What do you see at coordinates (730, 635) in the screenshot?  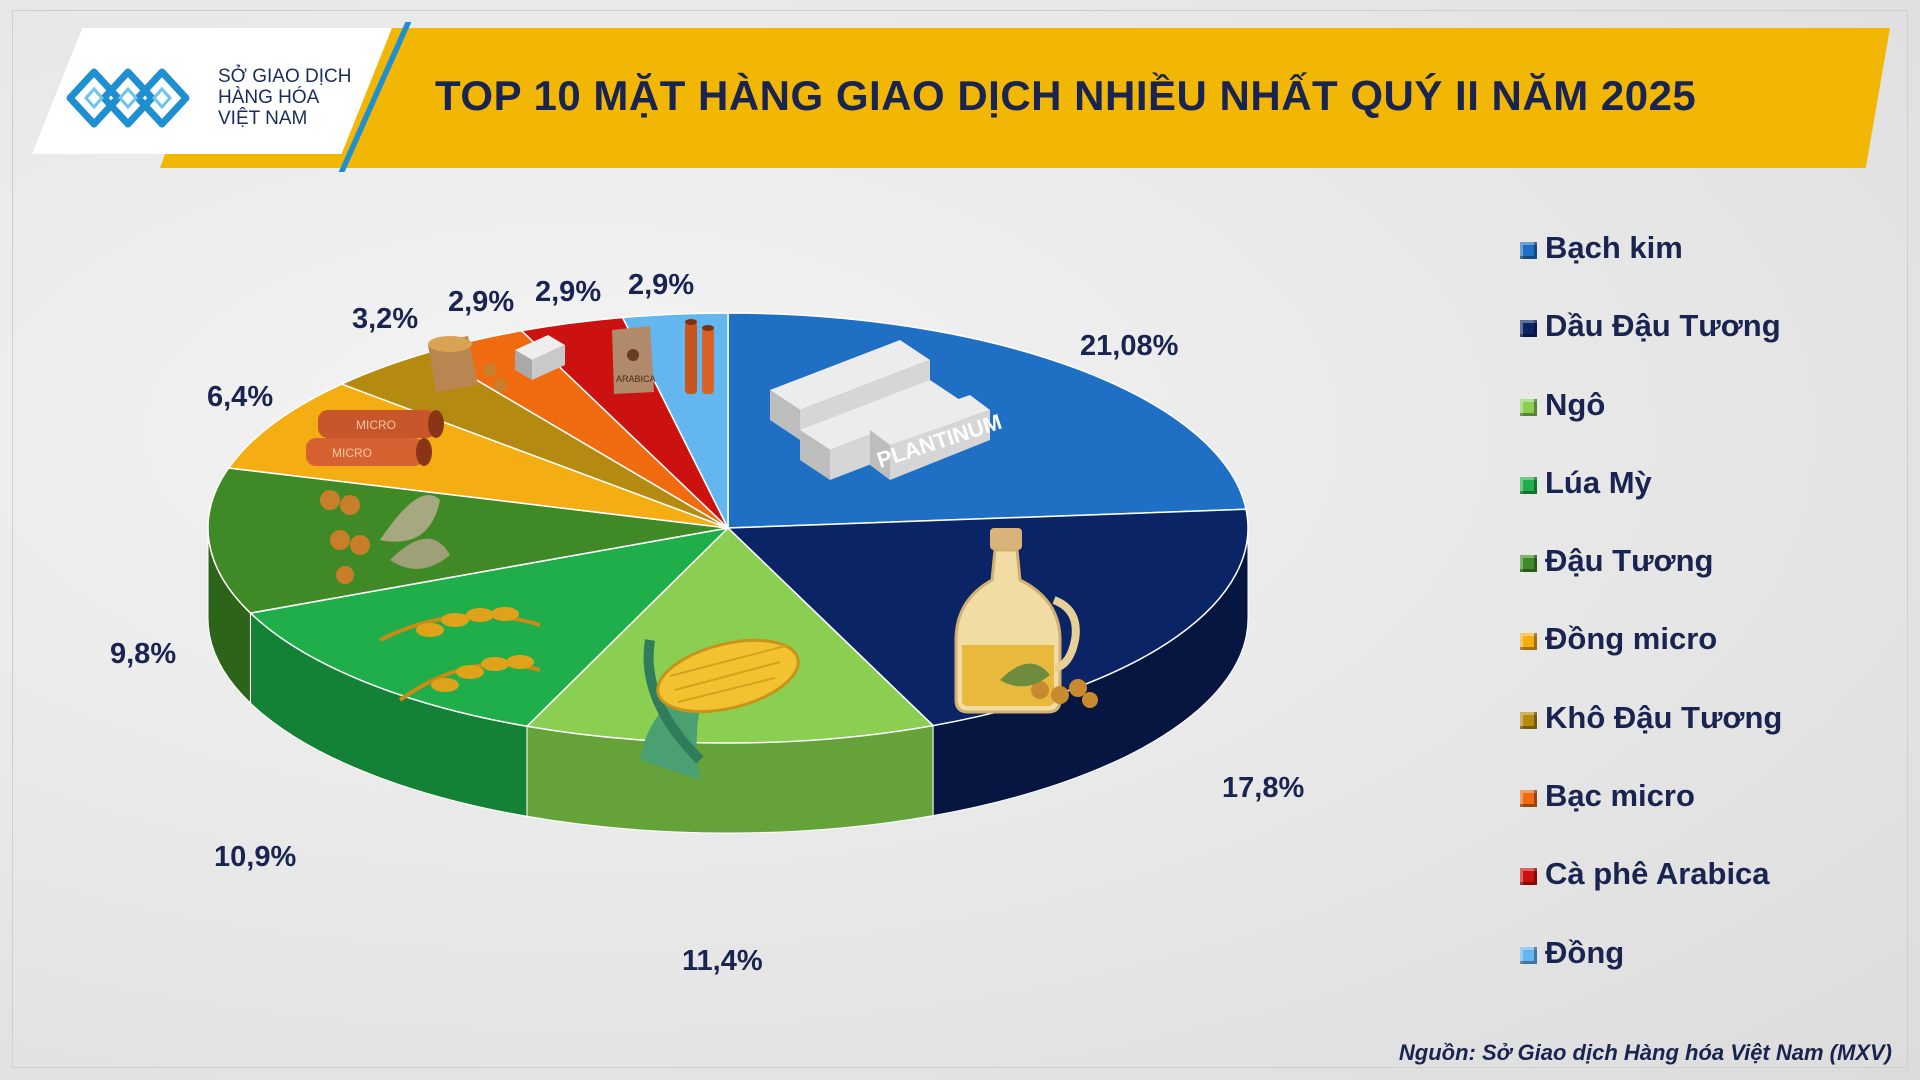 I see `slice-ngo` at bounding box center [730, 635].